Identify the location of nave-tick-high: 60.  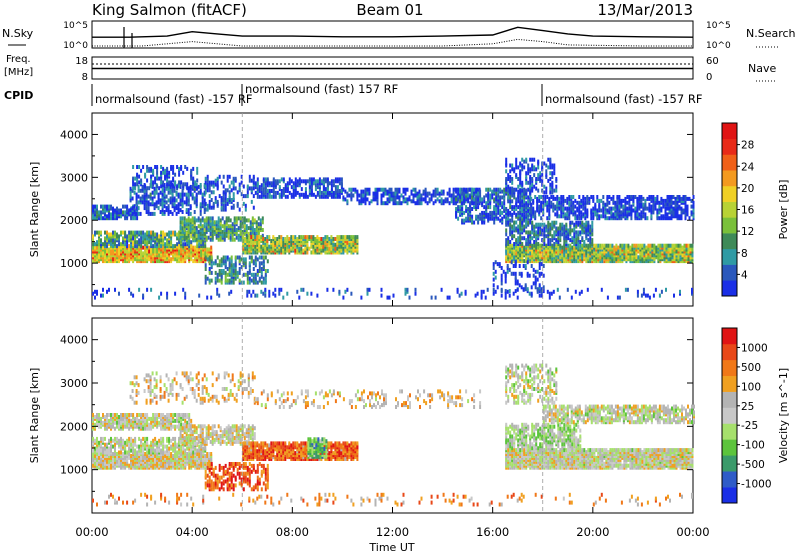
(712, 61).